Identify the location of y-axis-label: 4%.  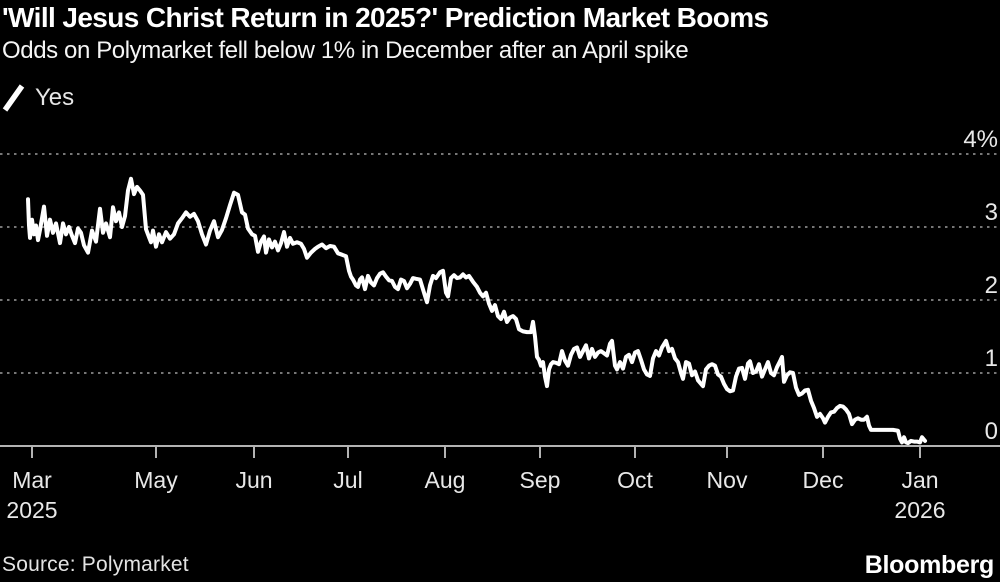
(980, 139).